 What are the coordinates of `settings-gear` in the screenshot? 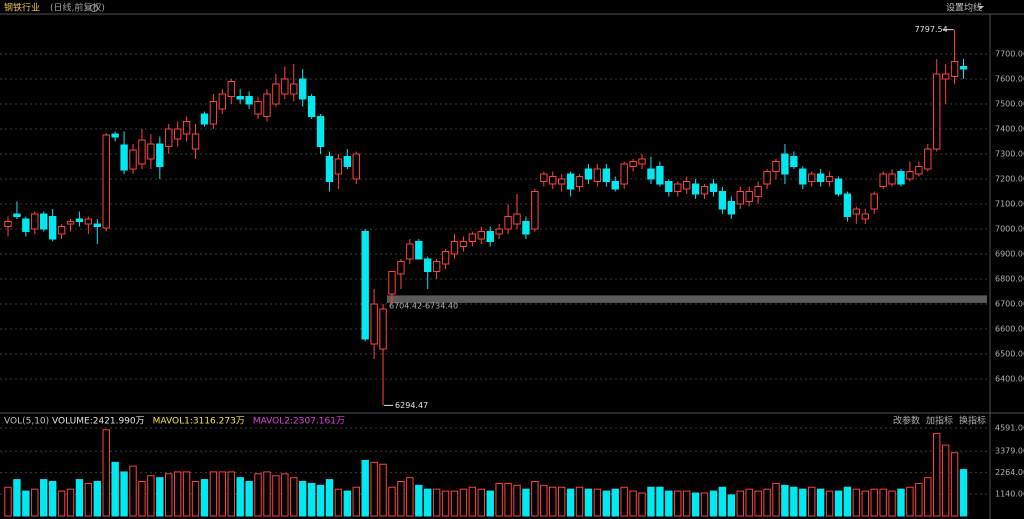 It's located at (94, 8).